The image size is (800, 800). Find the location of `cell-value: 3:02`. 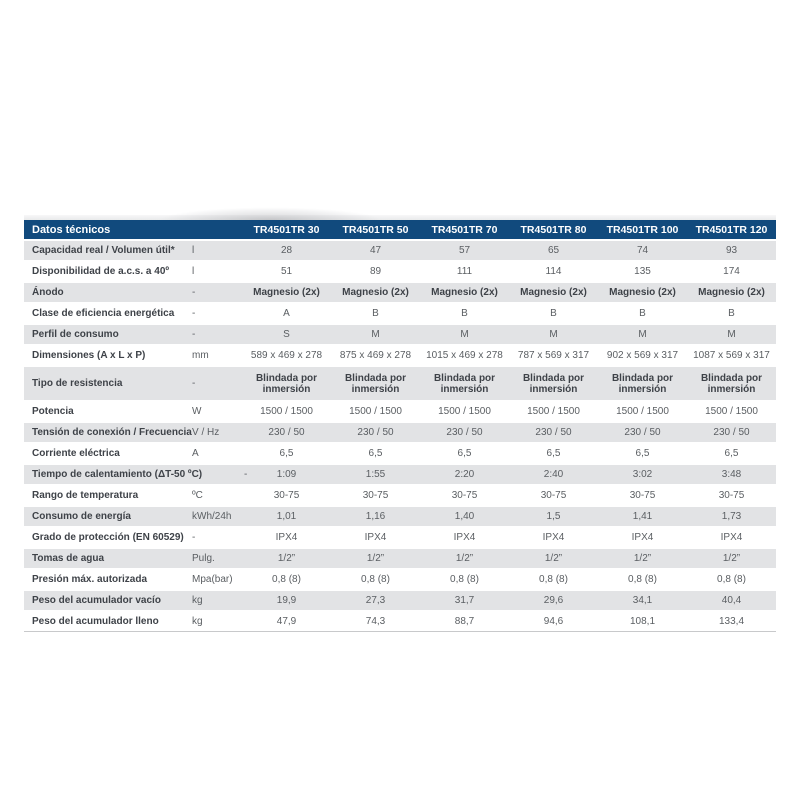

cell-value: 3:02 is located at coordinates (642, 475).